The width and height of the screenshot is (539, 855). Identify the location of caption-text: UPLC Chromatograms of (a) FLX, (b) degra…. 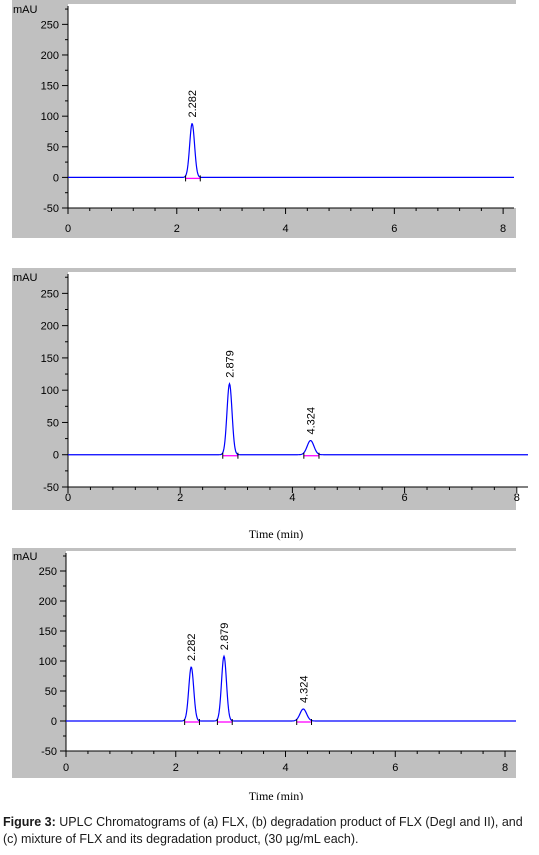
(263, 830).